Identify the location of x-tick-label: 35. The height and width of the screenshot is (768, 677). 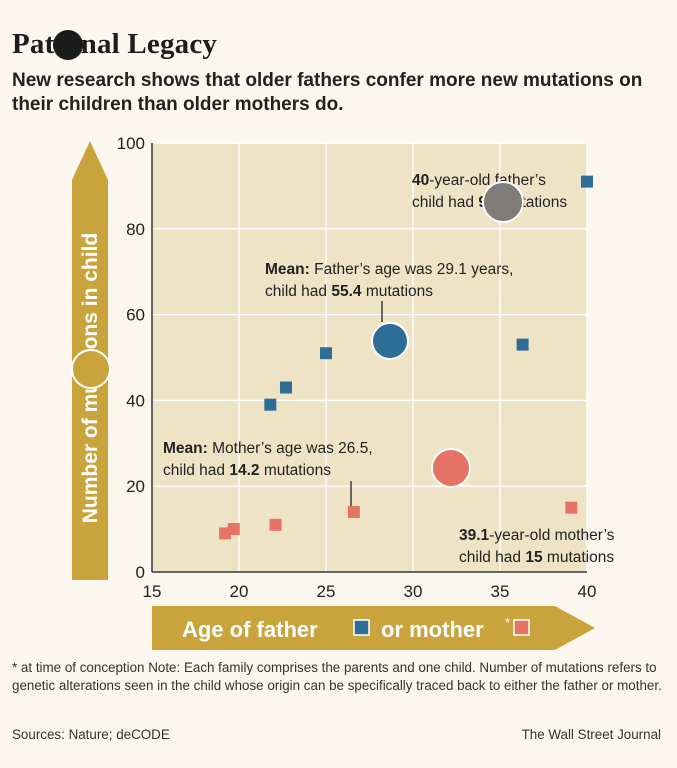
(500, 591).